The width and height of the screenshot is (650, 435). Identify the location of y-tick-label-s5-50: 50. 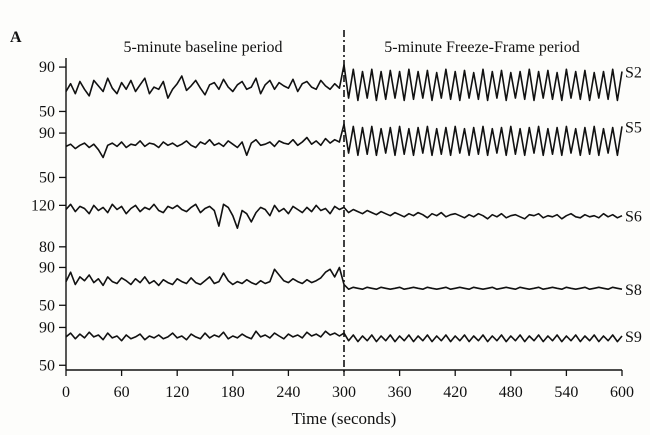
(47, 177).